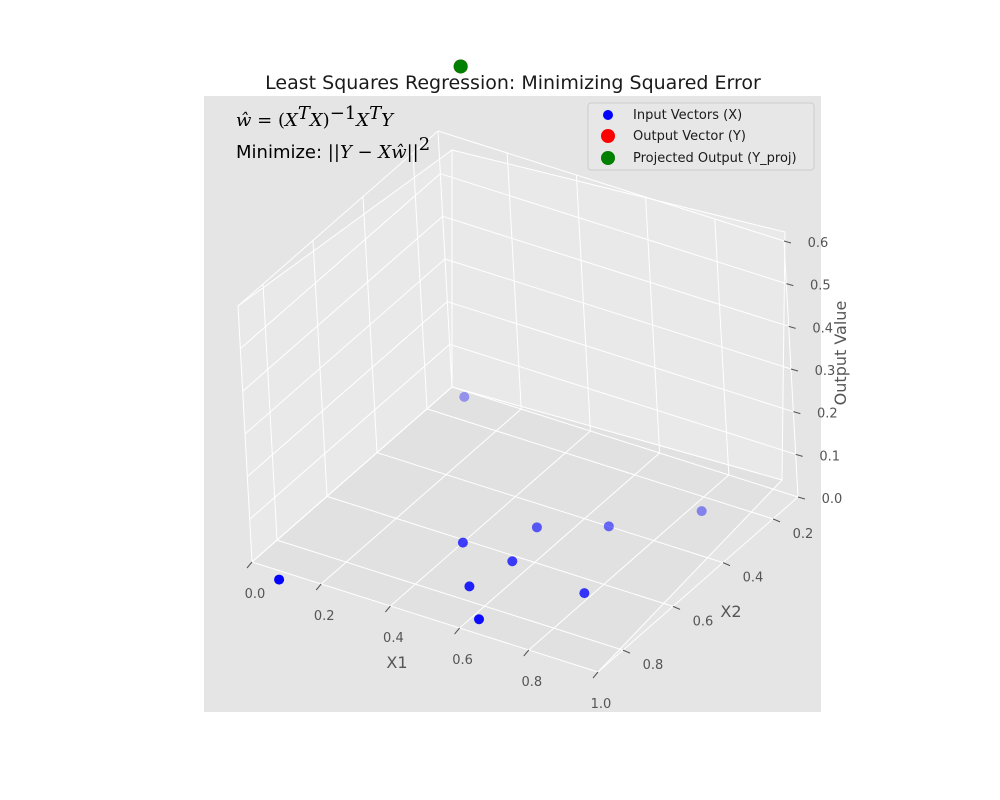 This screenshot has height=800, width=1000. Describe the element at coordinates (689, 136) in the screenshot. I see `legend-label-output-vector: Output Vector (Y)` at that location.